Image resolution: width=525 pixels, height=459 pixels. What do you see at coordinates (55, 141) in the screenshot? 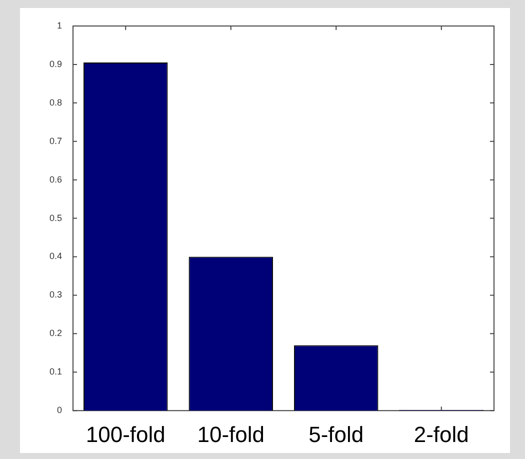
I see `y-tick-label: 0.7` at bounding box center [55, 141].